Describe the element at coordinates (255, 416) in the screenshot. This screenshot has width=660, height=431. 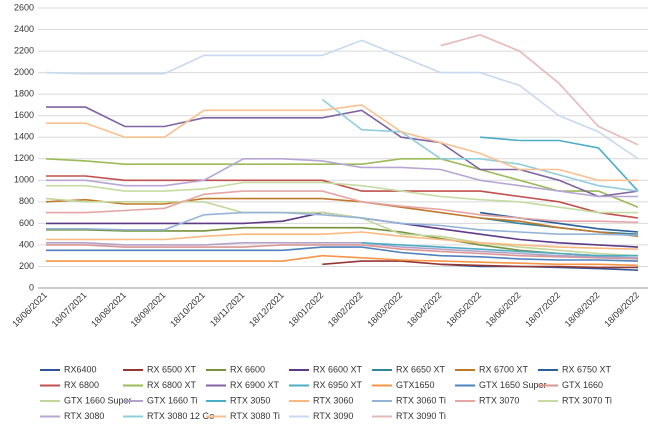
I see `legend-label: RTX 3080 Ti` at that location.